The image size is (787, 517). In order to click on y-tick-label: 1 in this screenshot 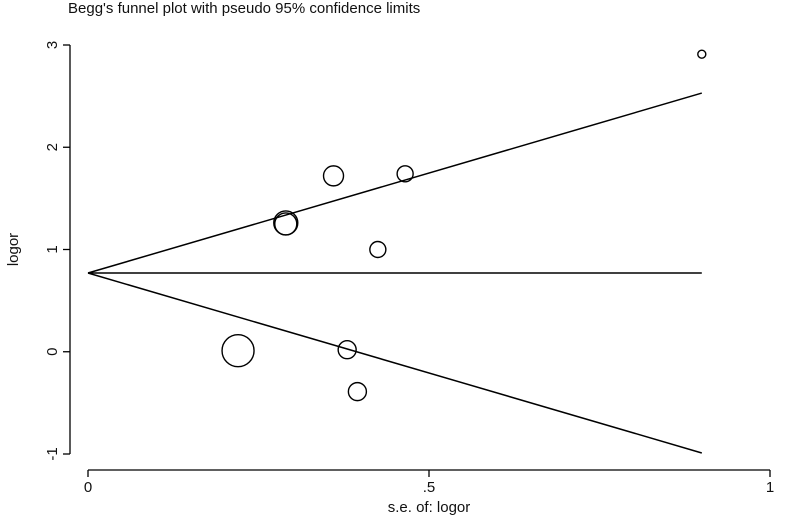, I will do `click(52, 249)`.